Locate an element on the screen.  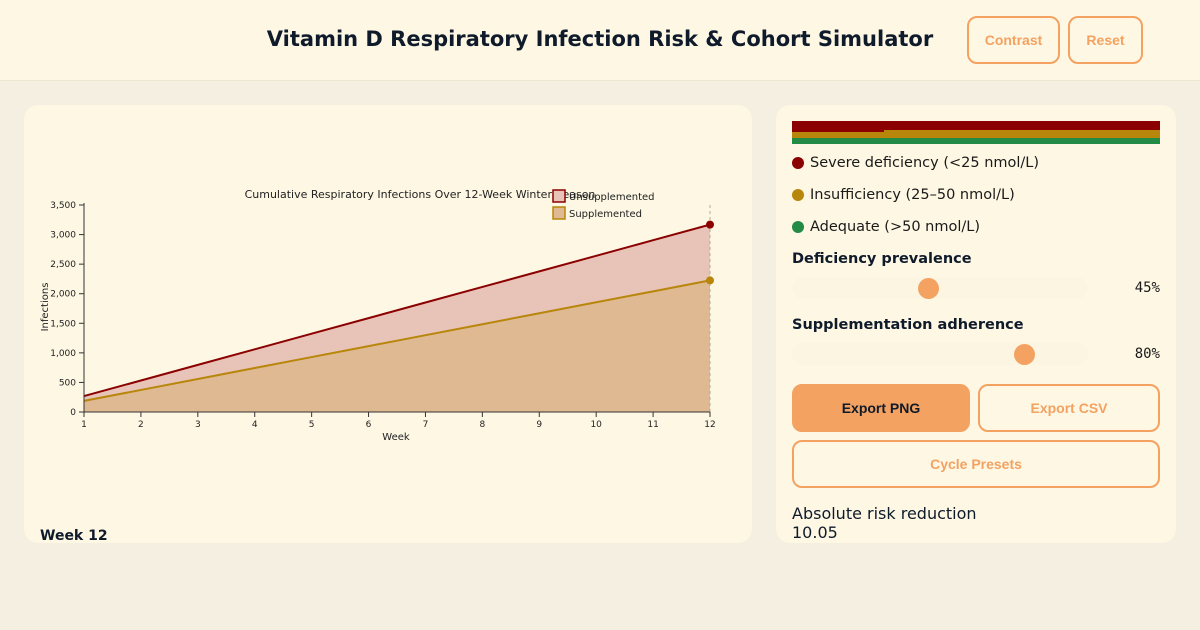
legend-label: Supplemented is located at coordinates (605, 214).